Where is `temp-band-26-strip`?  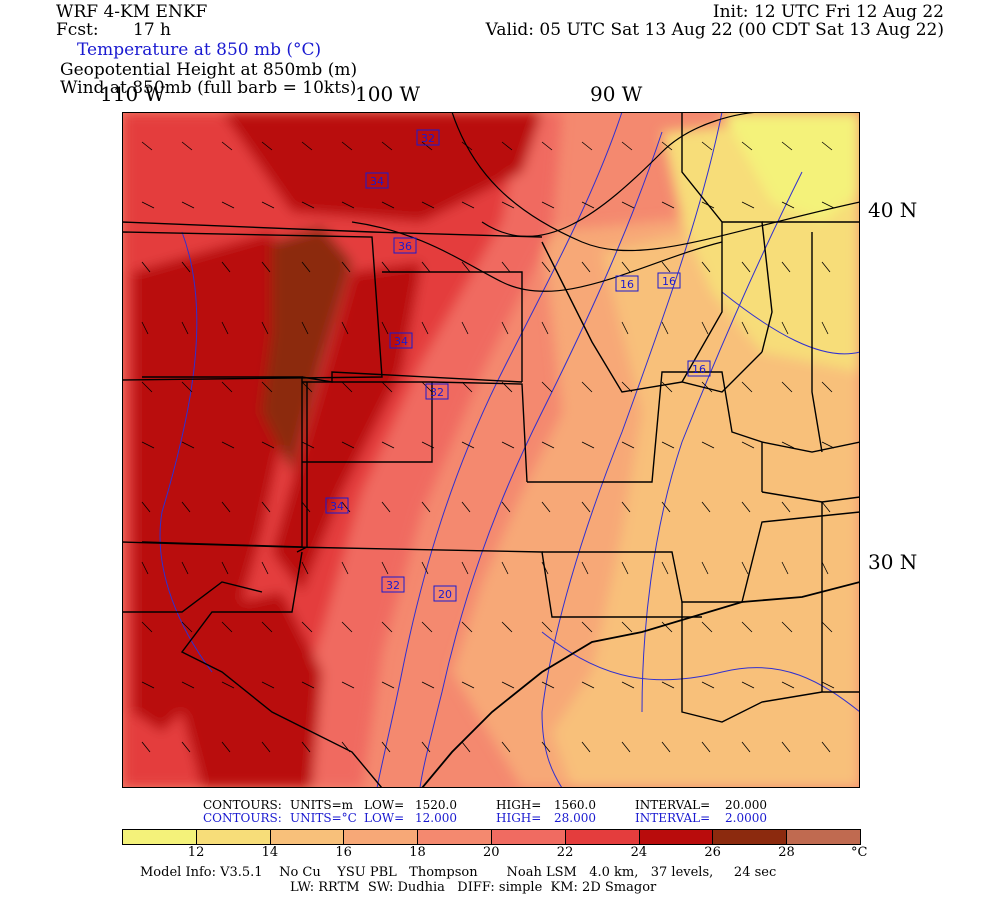
temp-band-26-strip is located at coordinates (347, 427).